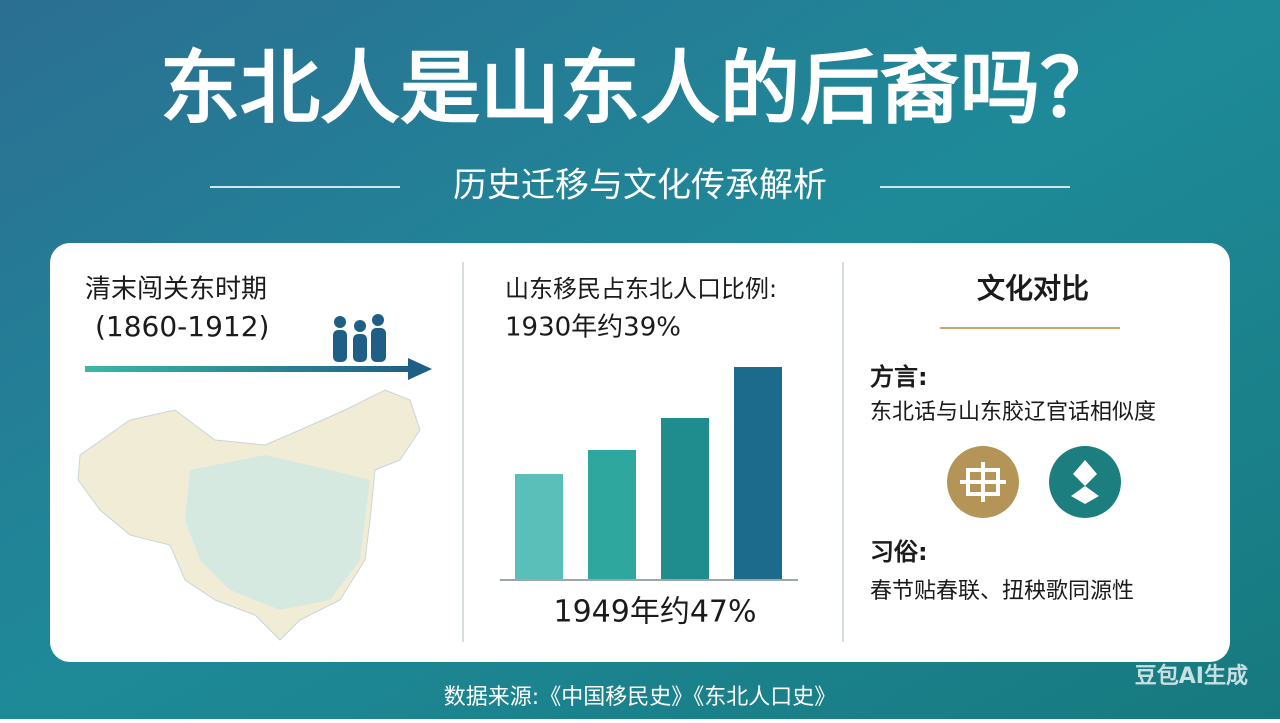  I want to click on item-label: 方言:, so click(899, 377).